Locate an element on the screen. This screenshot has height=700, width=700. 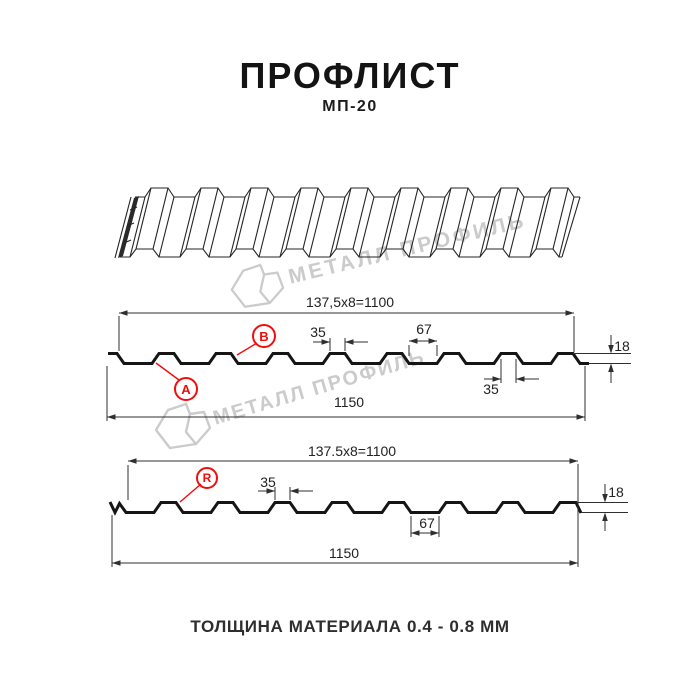
callout-r-badge: R is located at coordinates (207, 478).